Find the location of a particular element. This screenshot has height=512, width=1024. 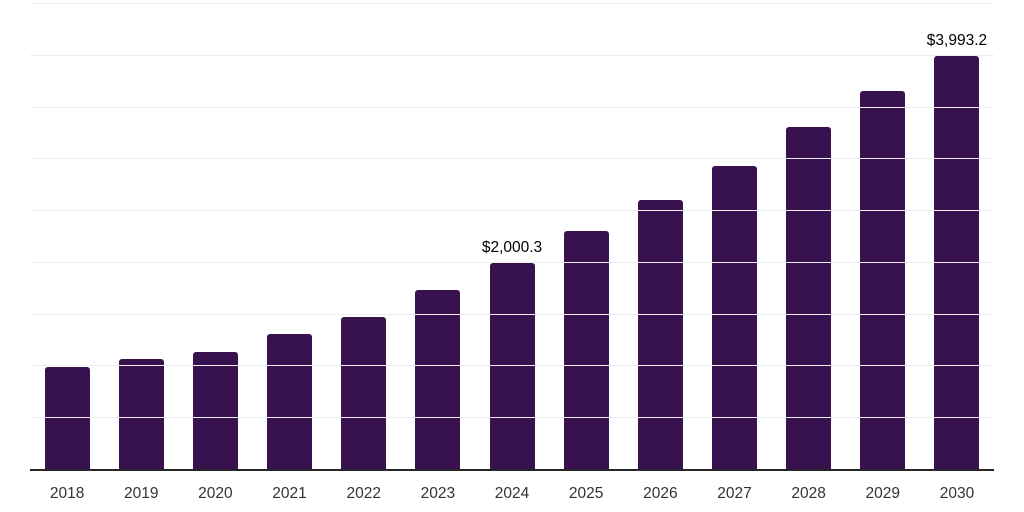

bar-2018 is located at coordinates (67, 418).